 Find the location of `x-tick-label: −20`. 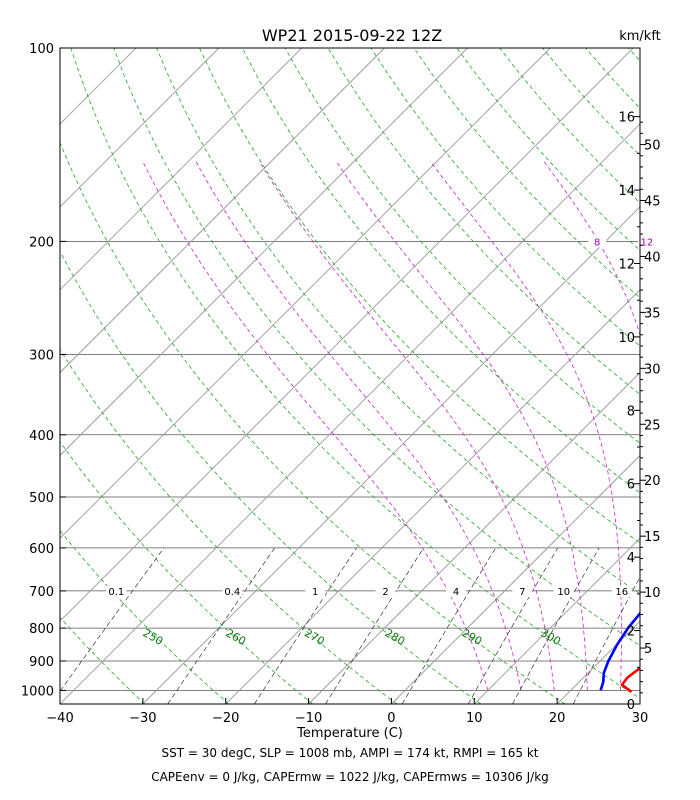

x-tick-label: −20 is located at coordinates (225, 718).